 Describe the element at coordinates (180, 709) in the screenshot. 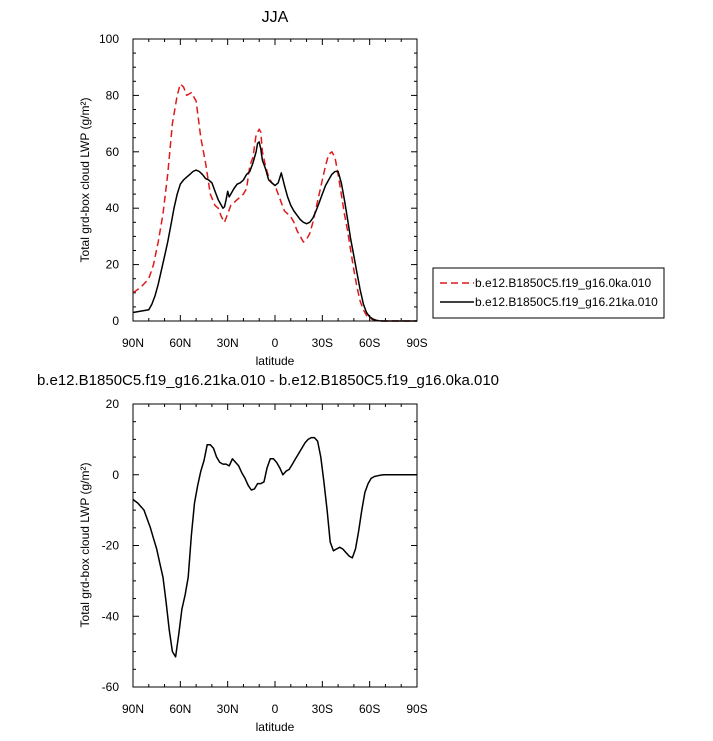

I see `bottom-x-tick-label: 60N` at that location.